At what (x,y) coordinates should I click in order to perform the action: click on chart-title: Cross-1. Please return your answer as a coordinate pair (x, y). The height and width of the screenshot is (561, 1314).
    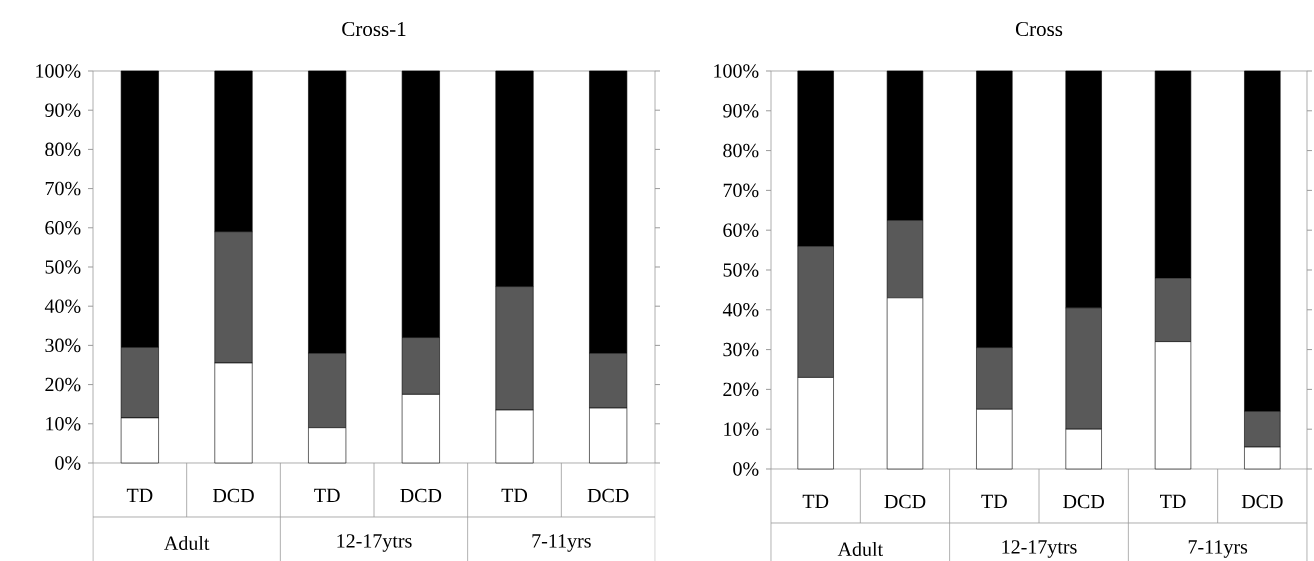
    Looking at the image, I should click on (374, 29).